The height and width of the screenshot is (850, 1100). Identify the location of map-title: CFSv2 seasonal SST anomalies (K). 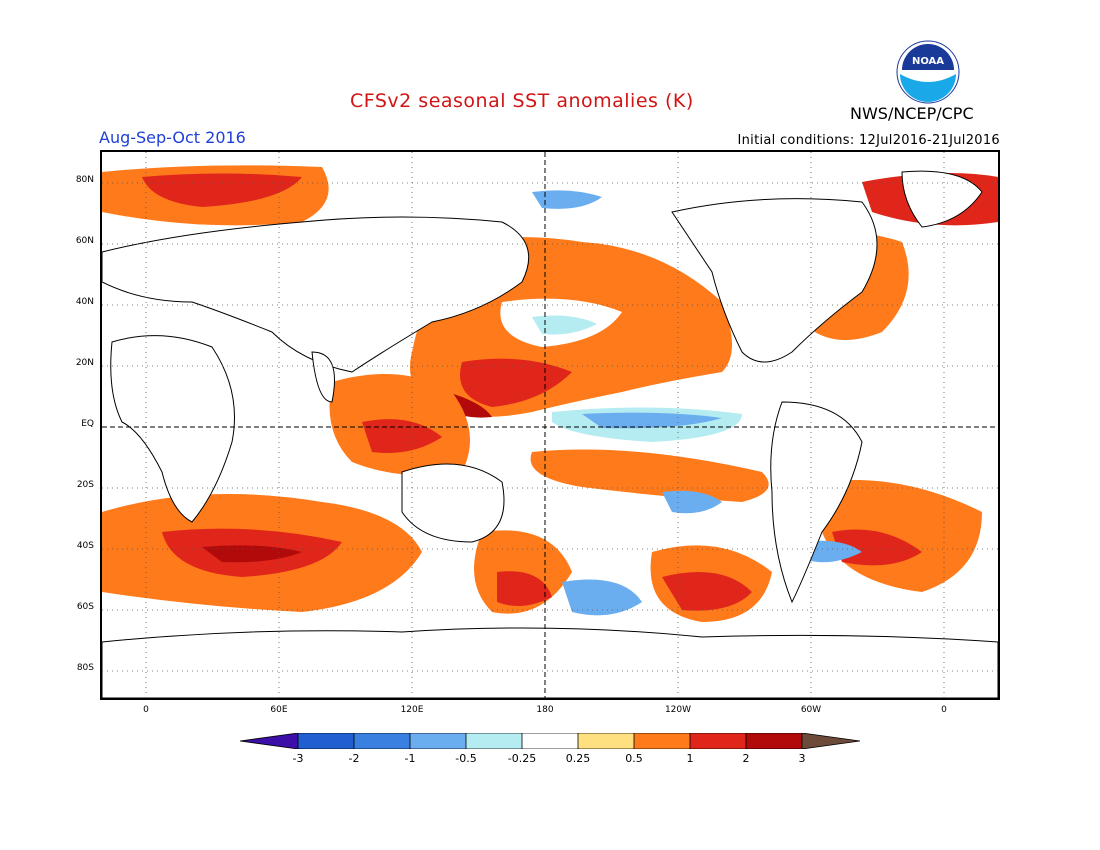
(522, 101).